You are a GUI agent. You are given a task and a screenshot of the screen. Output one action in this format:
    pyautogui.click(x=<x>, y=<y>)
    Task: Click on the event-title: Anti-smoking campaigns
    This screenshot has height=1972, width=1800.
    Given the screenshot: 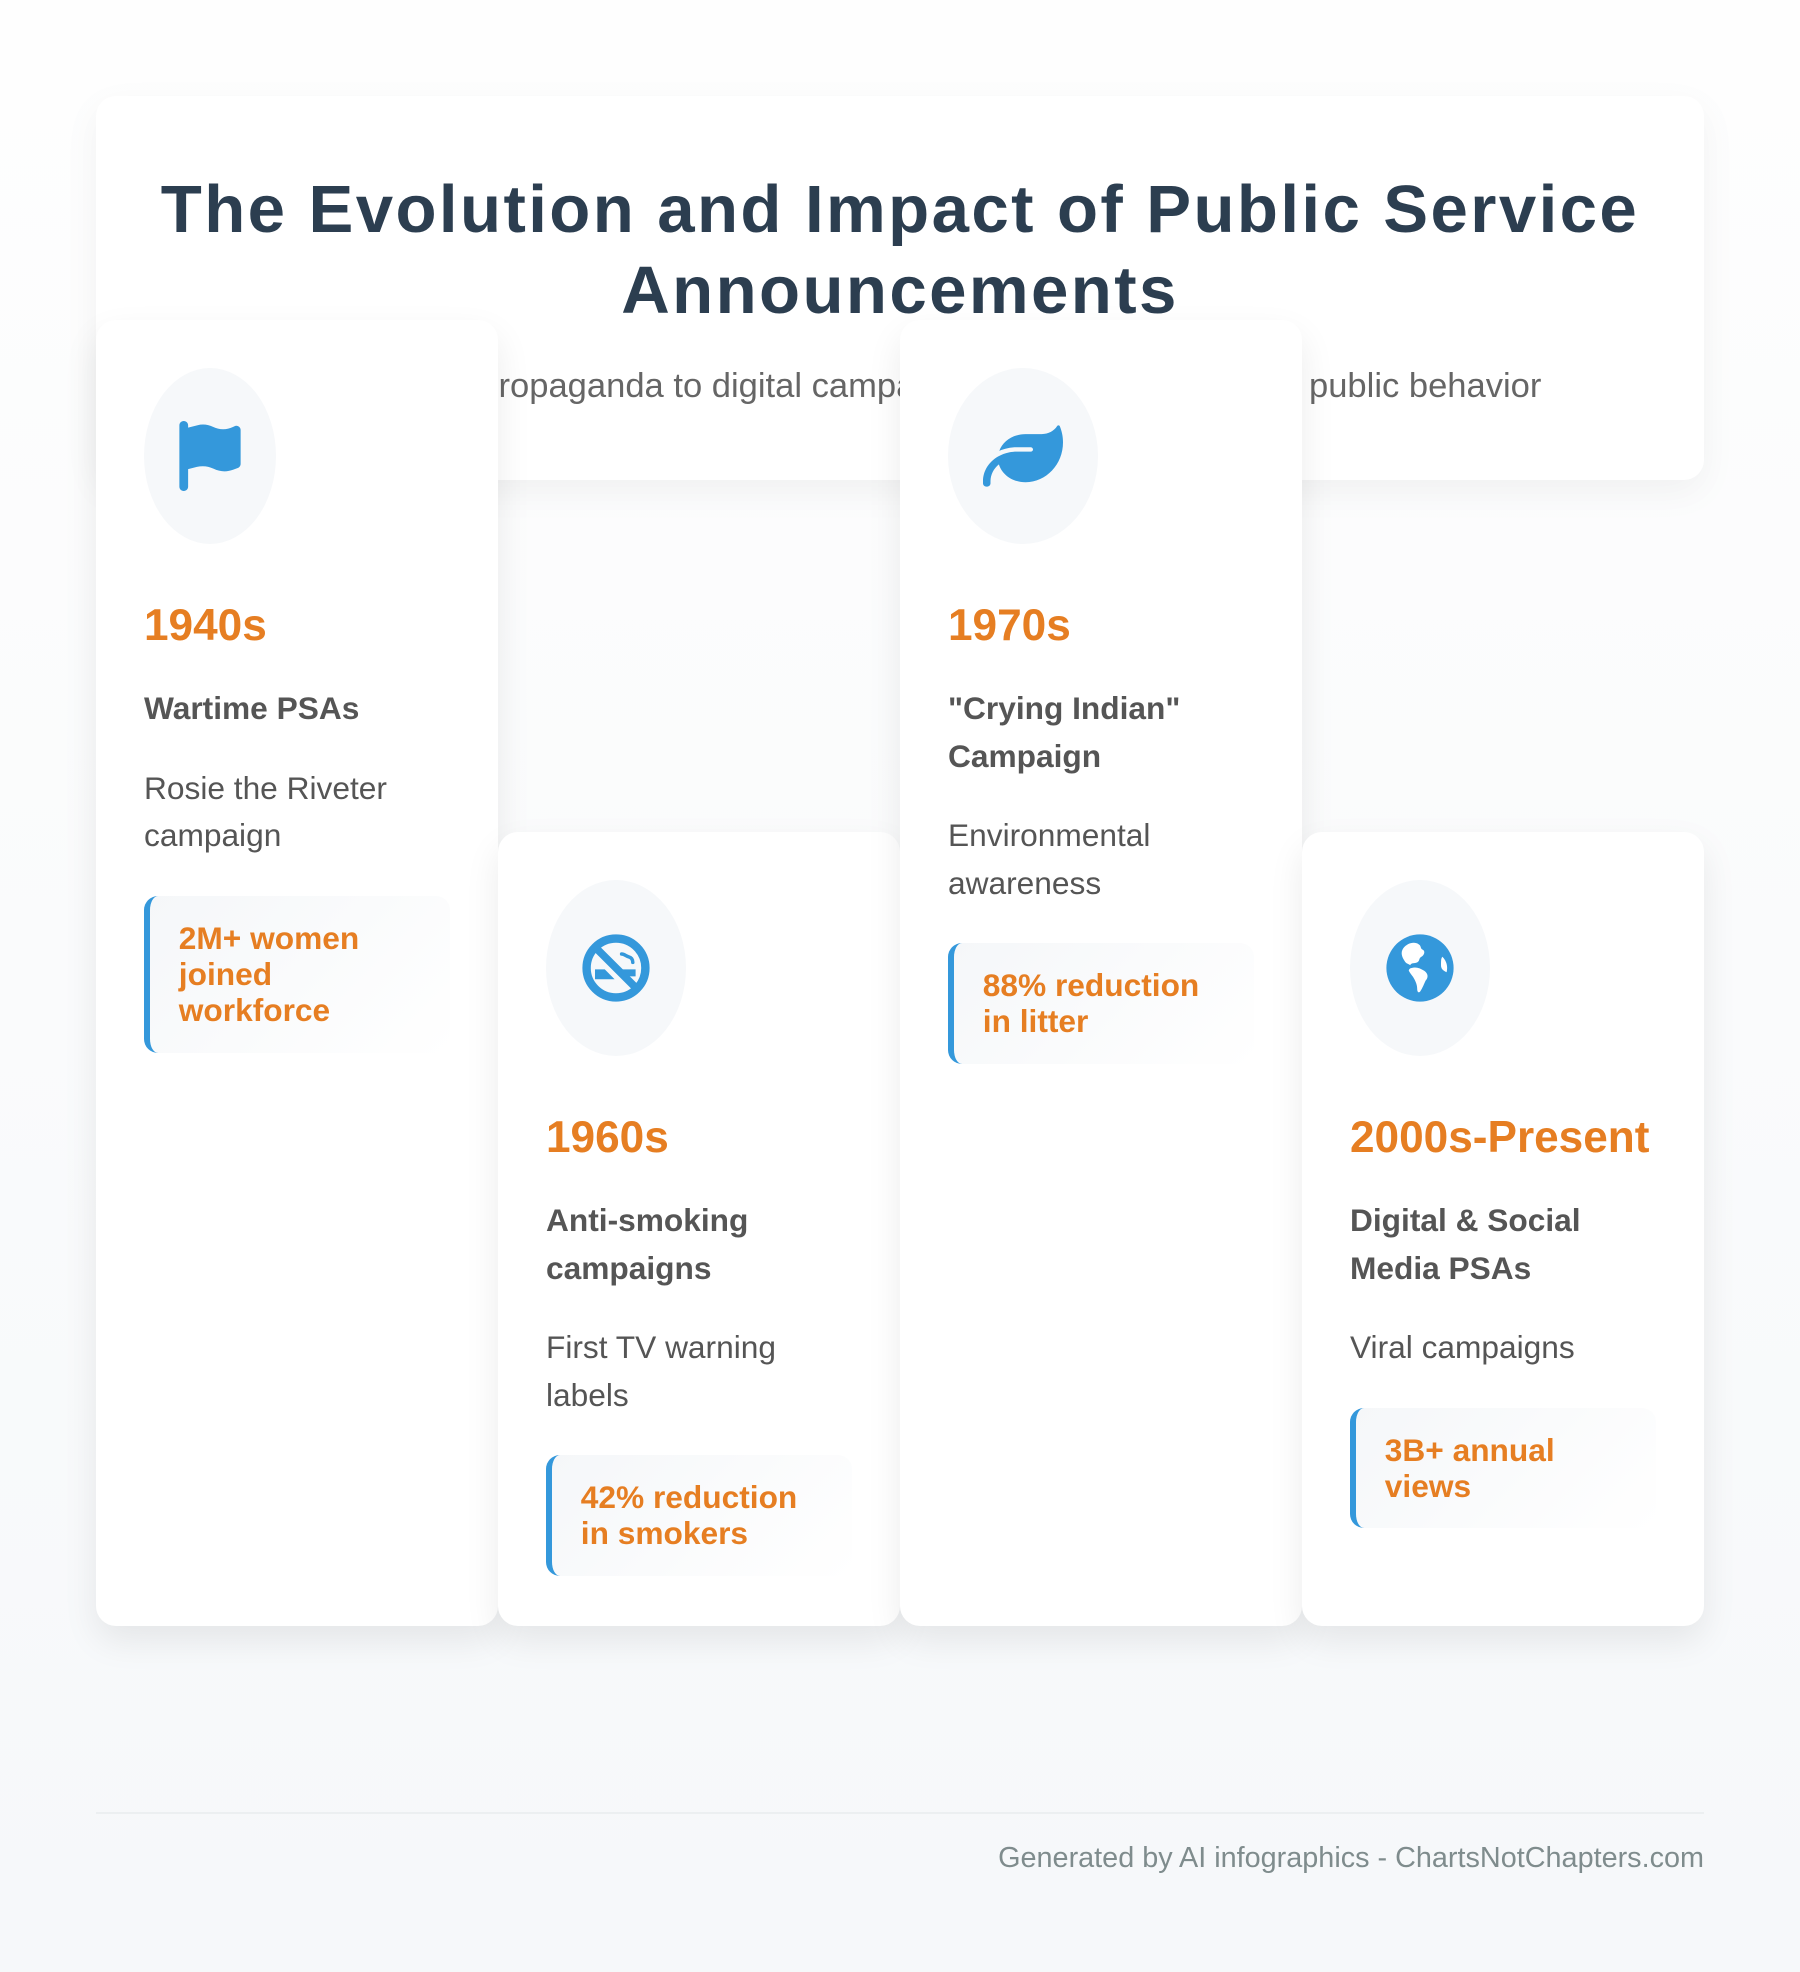 What is the action you would take?
    pyautogui.click(x=647, y=1244)
    